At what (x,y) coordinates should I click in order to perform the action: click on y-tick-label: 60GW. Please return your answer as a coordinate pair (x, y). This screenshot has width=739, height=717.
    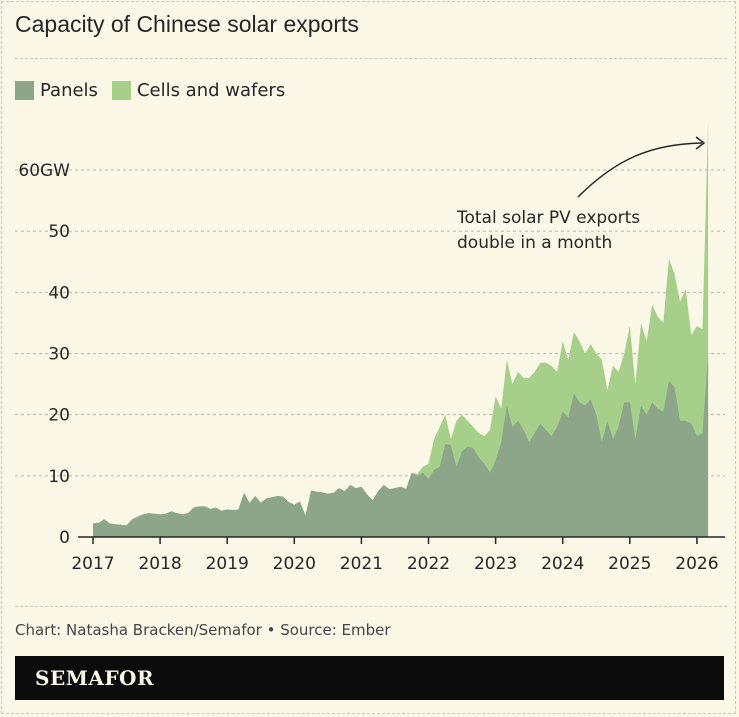
    Looking at the image, I should click on (44, 171).